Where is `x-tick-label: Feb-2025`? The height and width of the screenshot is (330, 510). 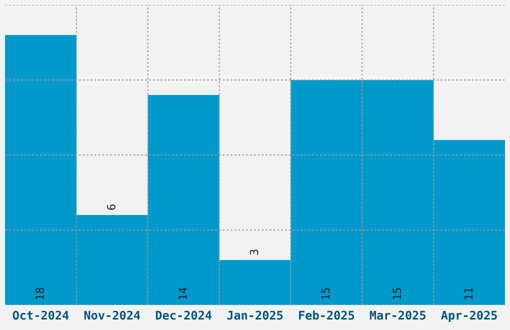 x-tick-label: Feb-2025 is located at coordinates (326, 315).